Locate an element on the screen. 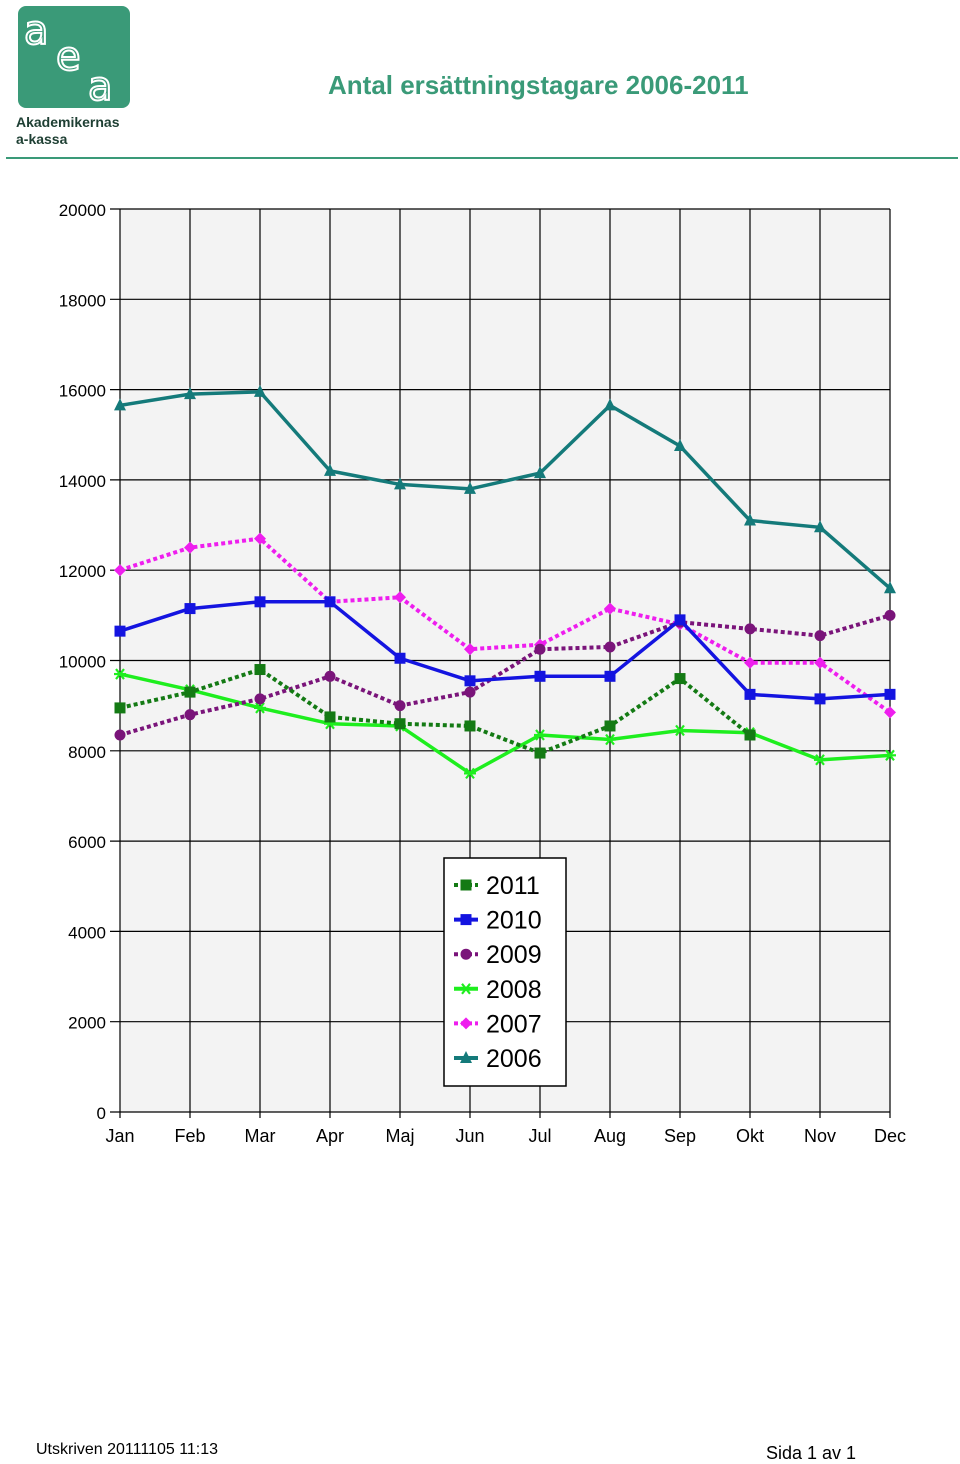 This screenshot has height=1464, width=960. legend-item: 2009 is located at coordinates (498, 955).